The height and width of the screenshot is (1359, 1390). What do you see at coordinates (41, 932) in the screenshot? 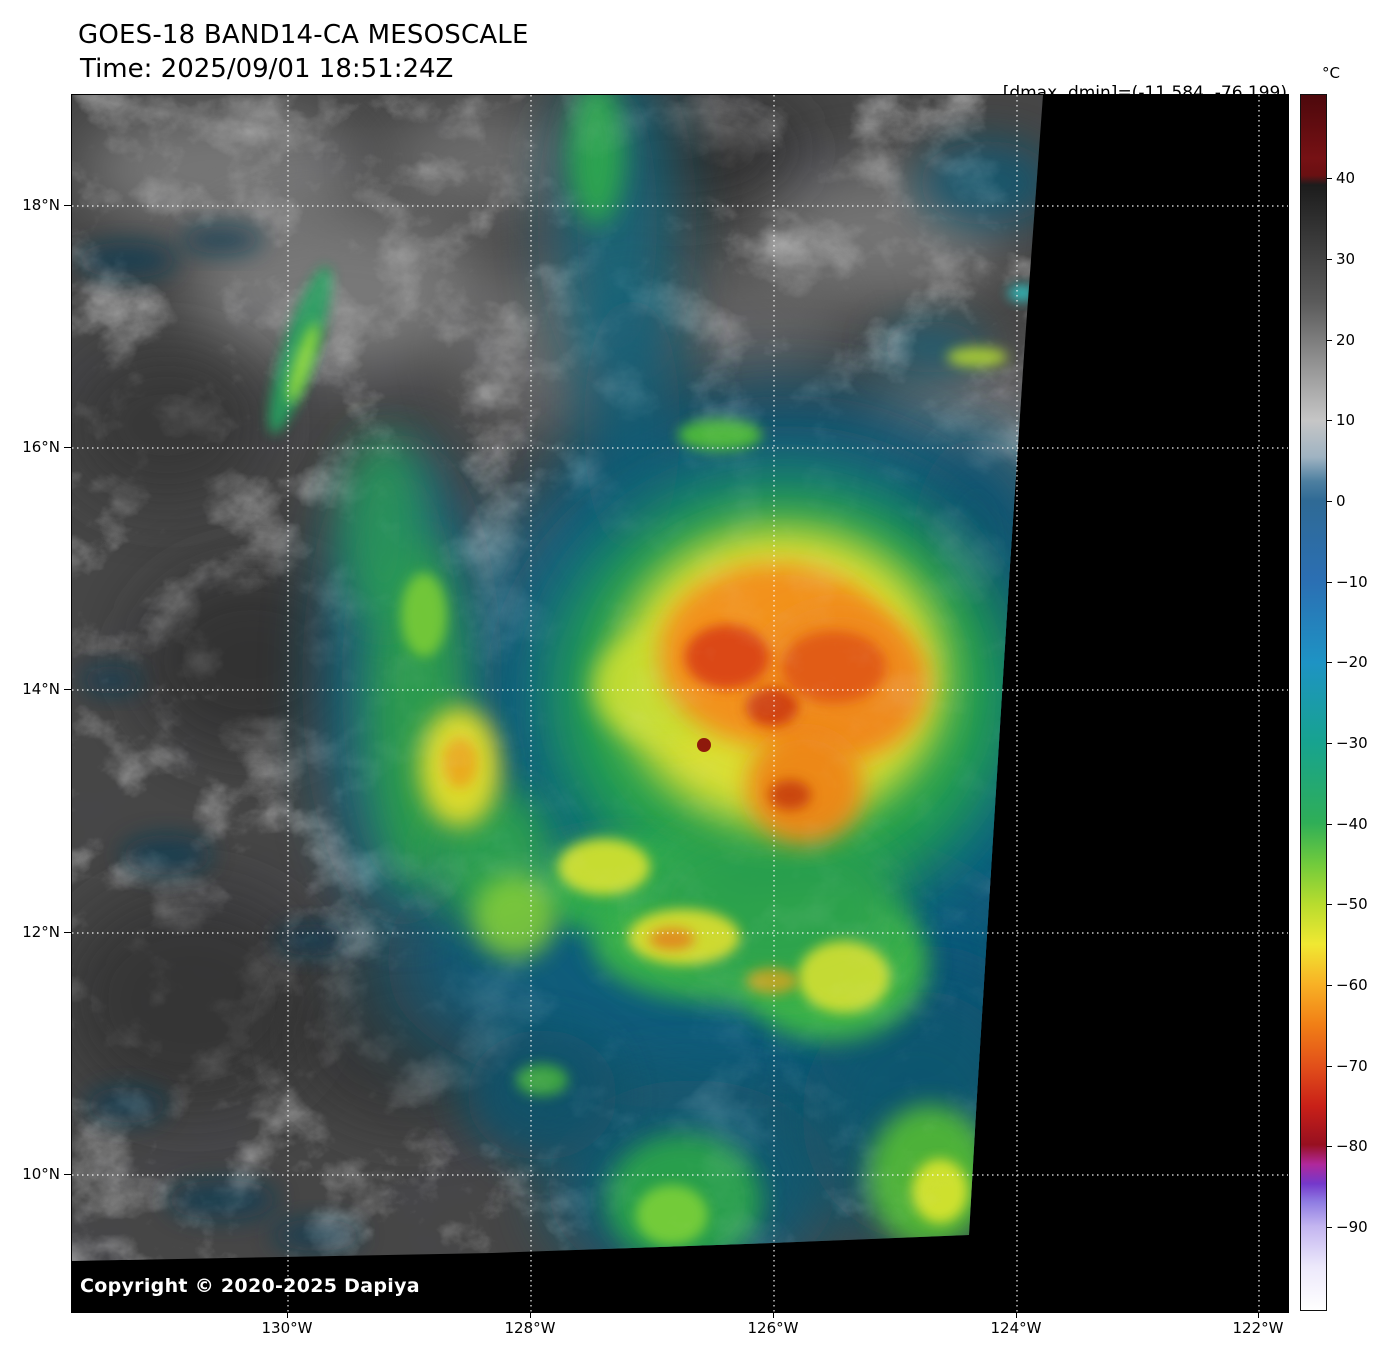
I see `lat-label-12n: 12°N` at bounding box center [41, 932].